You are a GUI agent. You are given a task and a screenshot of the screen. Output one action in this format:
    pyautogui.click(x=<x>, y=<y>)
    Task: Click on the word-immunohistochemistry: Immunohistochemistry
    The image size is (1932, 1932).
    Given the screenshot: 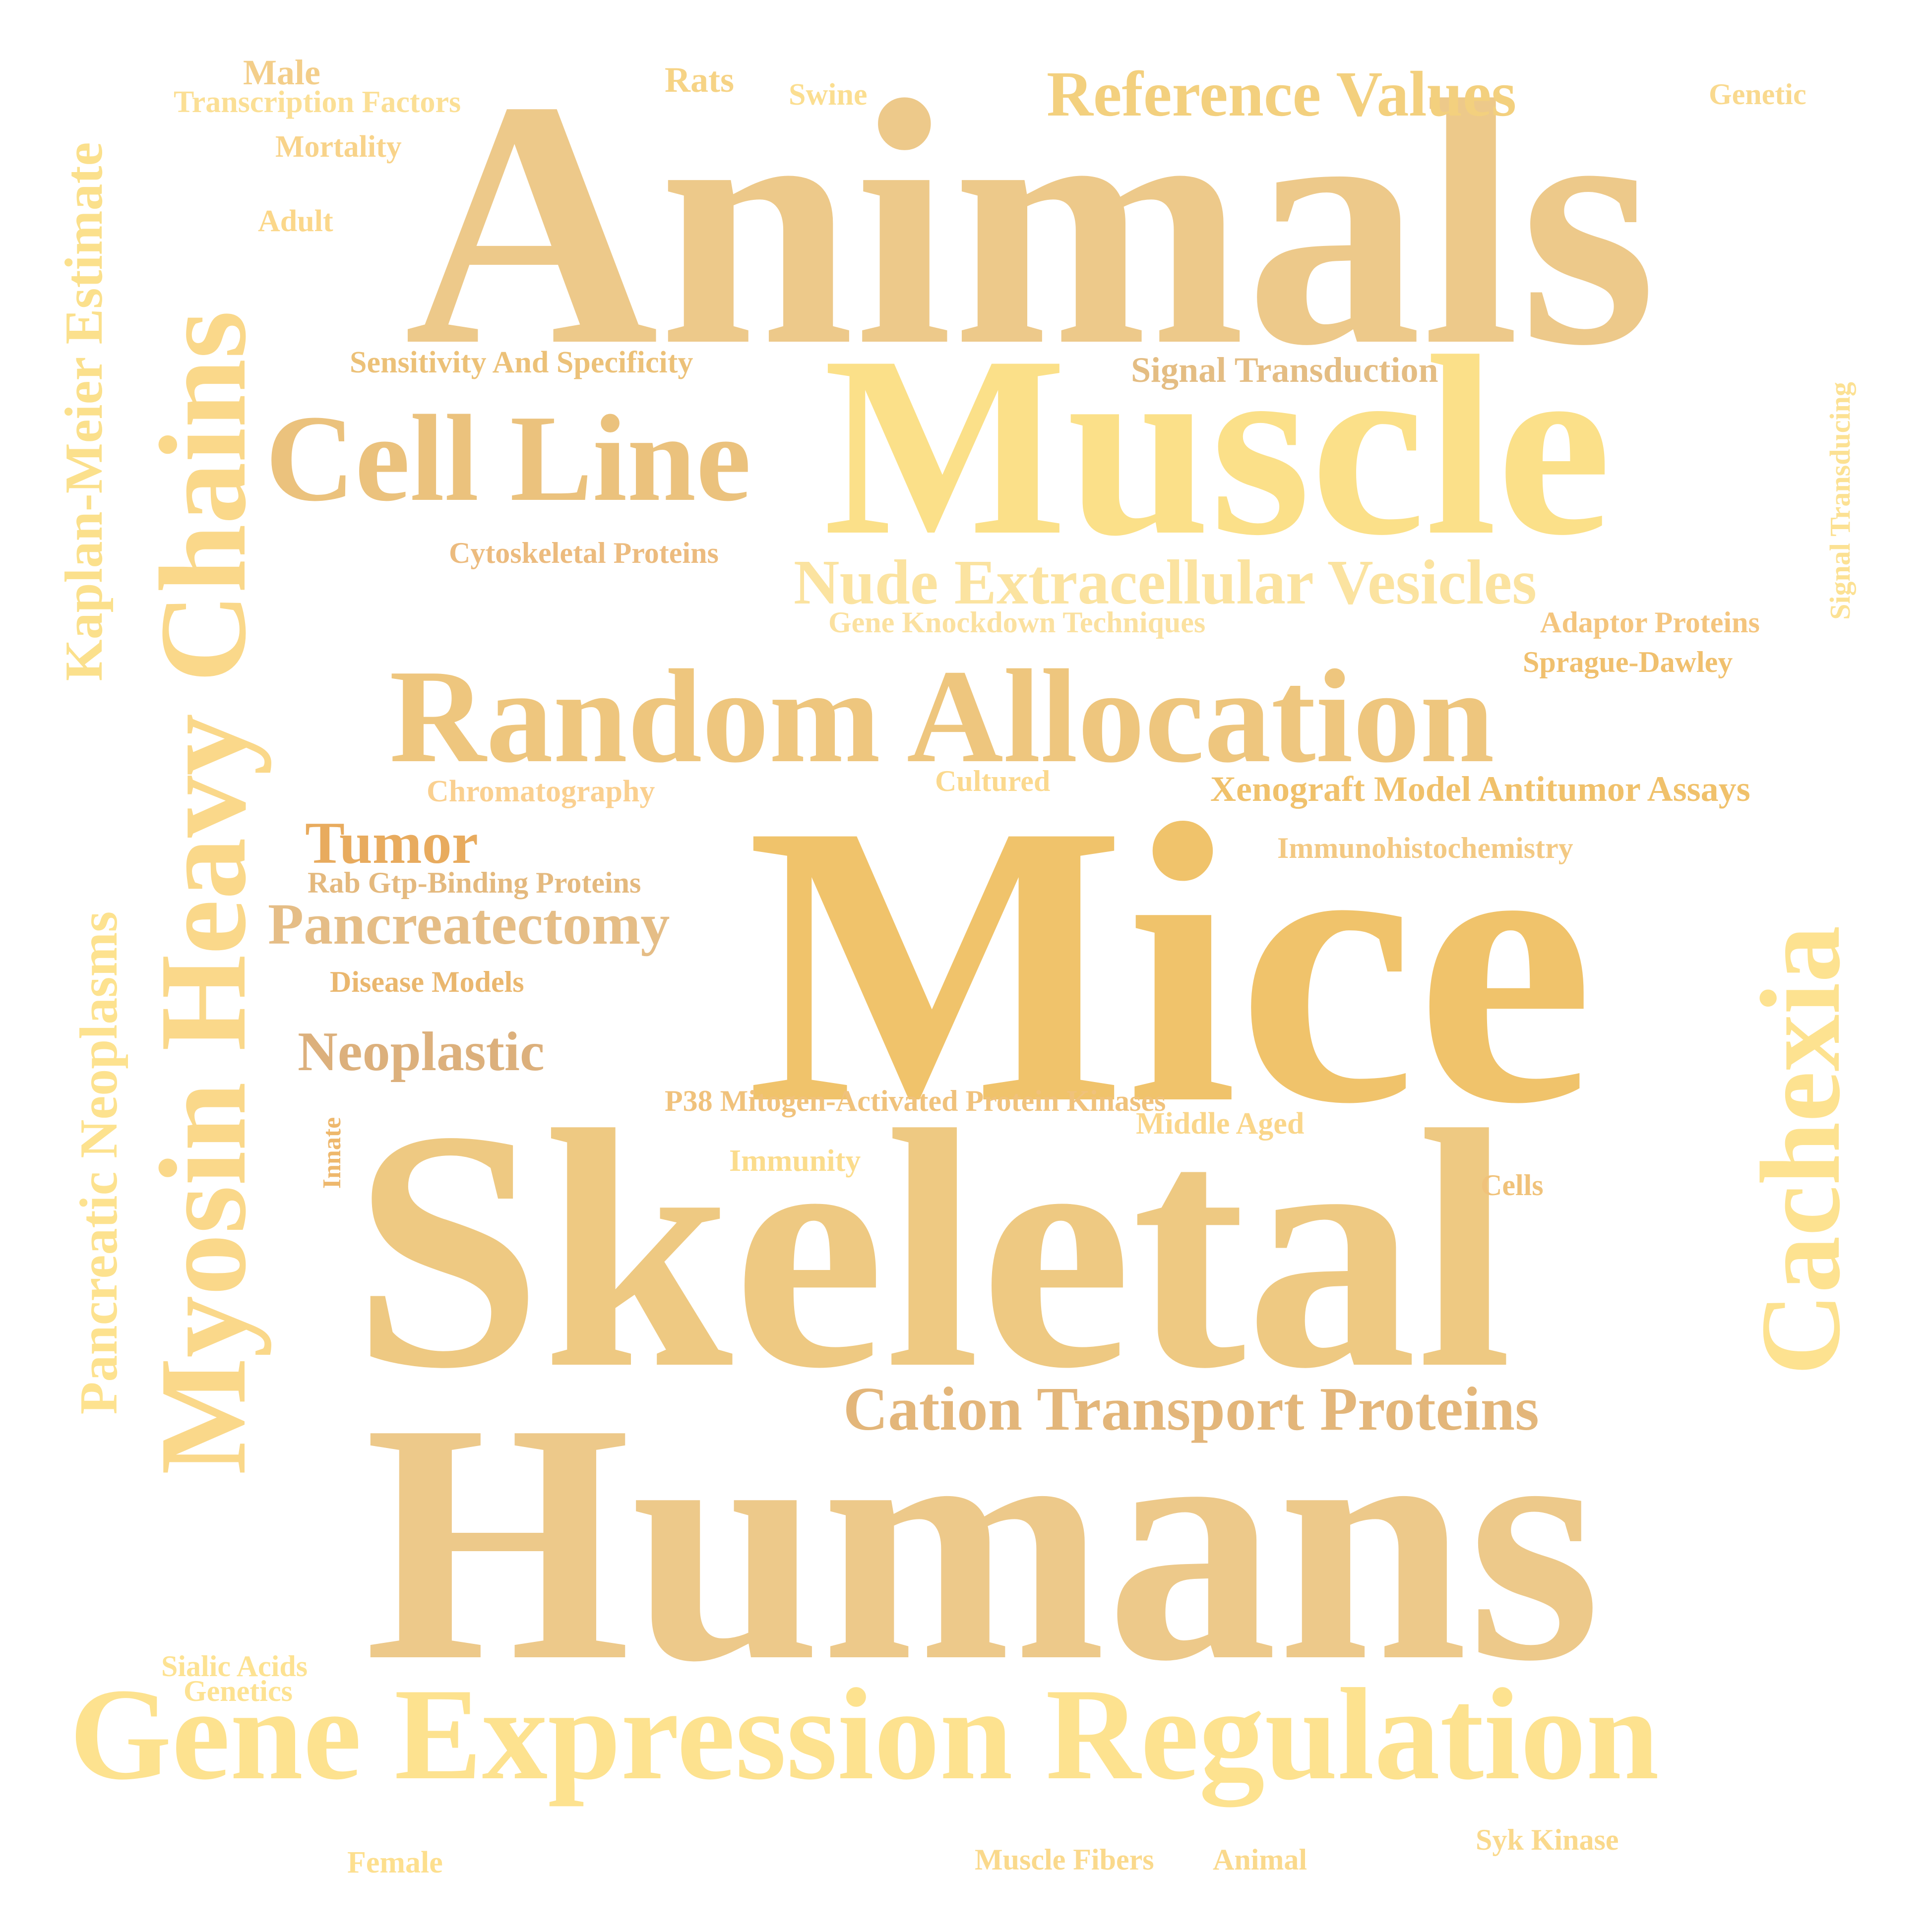 What is the action you would take?
    pyautogui.click(x=1425, y=848)
    